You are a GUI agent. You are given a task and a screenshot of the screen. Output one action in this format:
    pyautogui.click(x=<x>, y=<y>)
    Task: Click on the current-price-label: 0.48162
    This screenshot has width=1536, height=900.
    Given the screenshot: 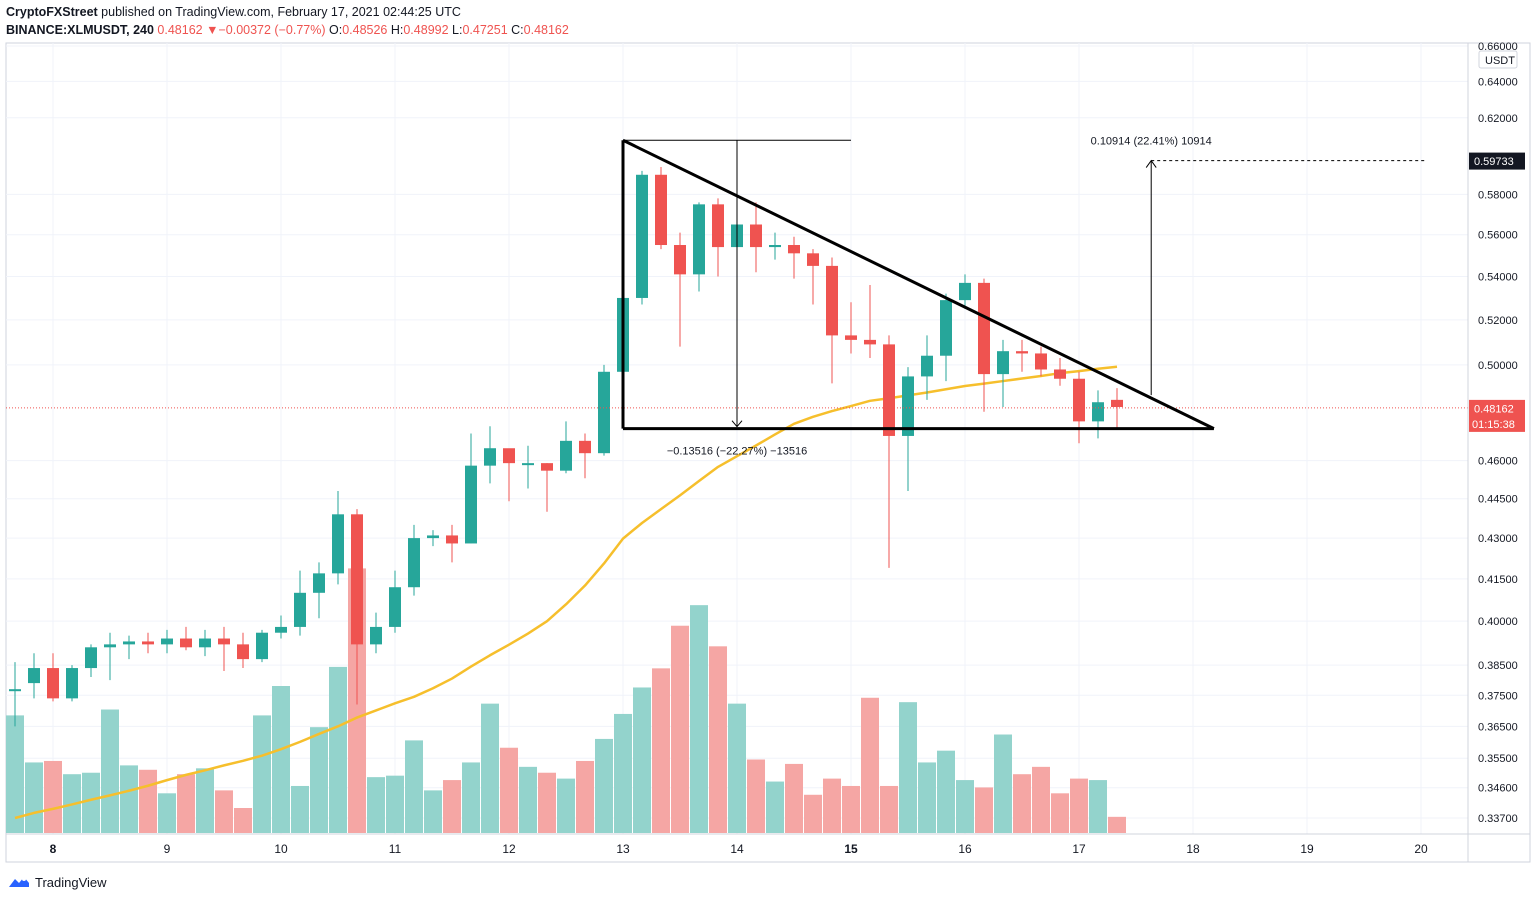 What is the action you would take?
    pyautogui.click(x=1494, y=409)
    